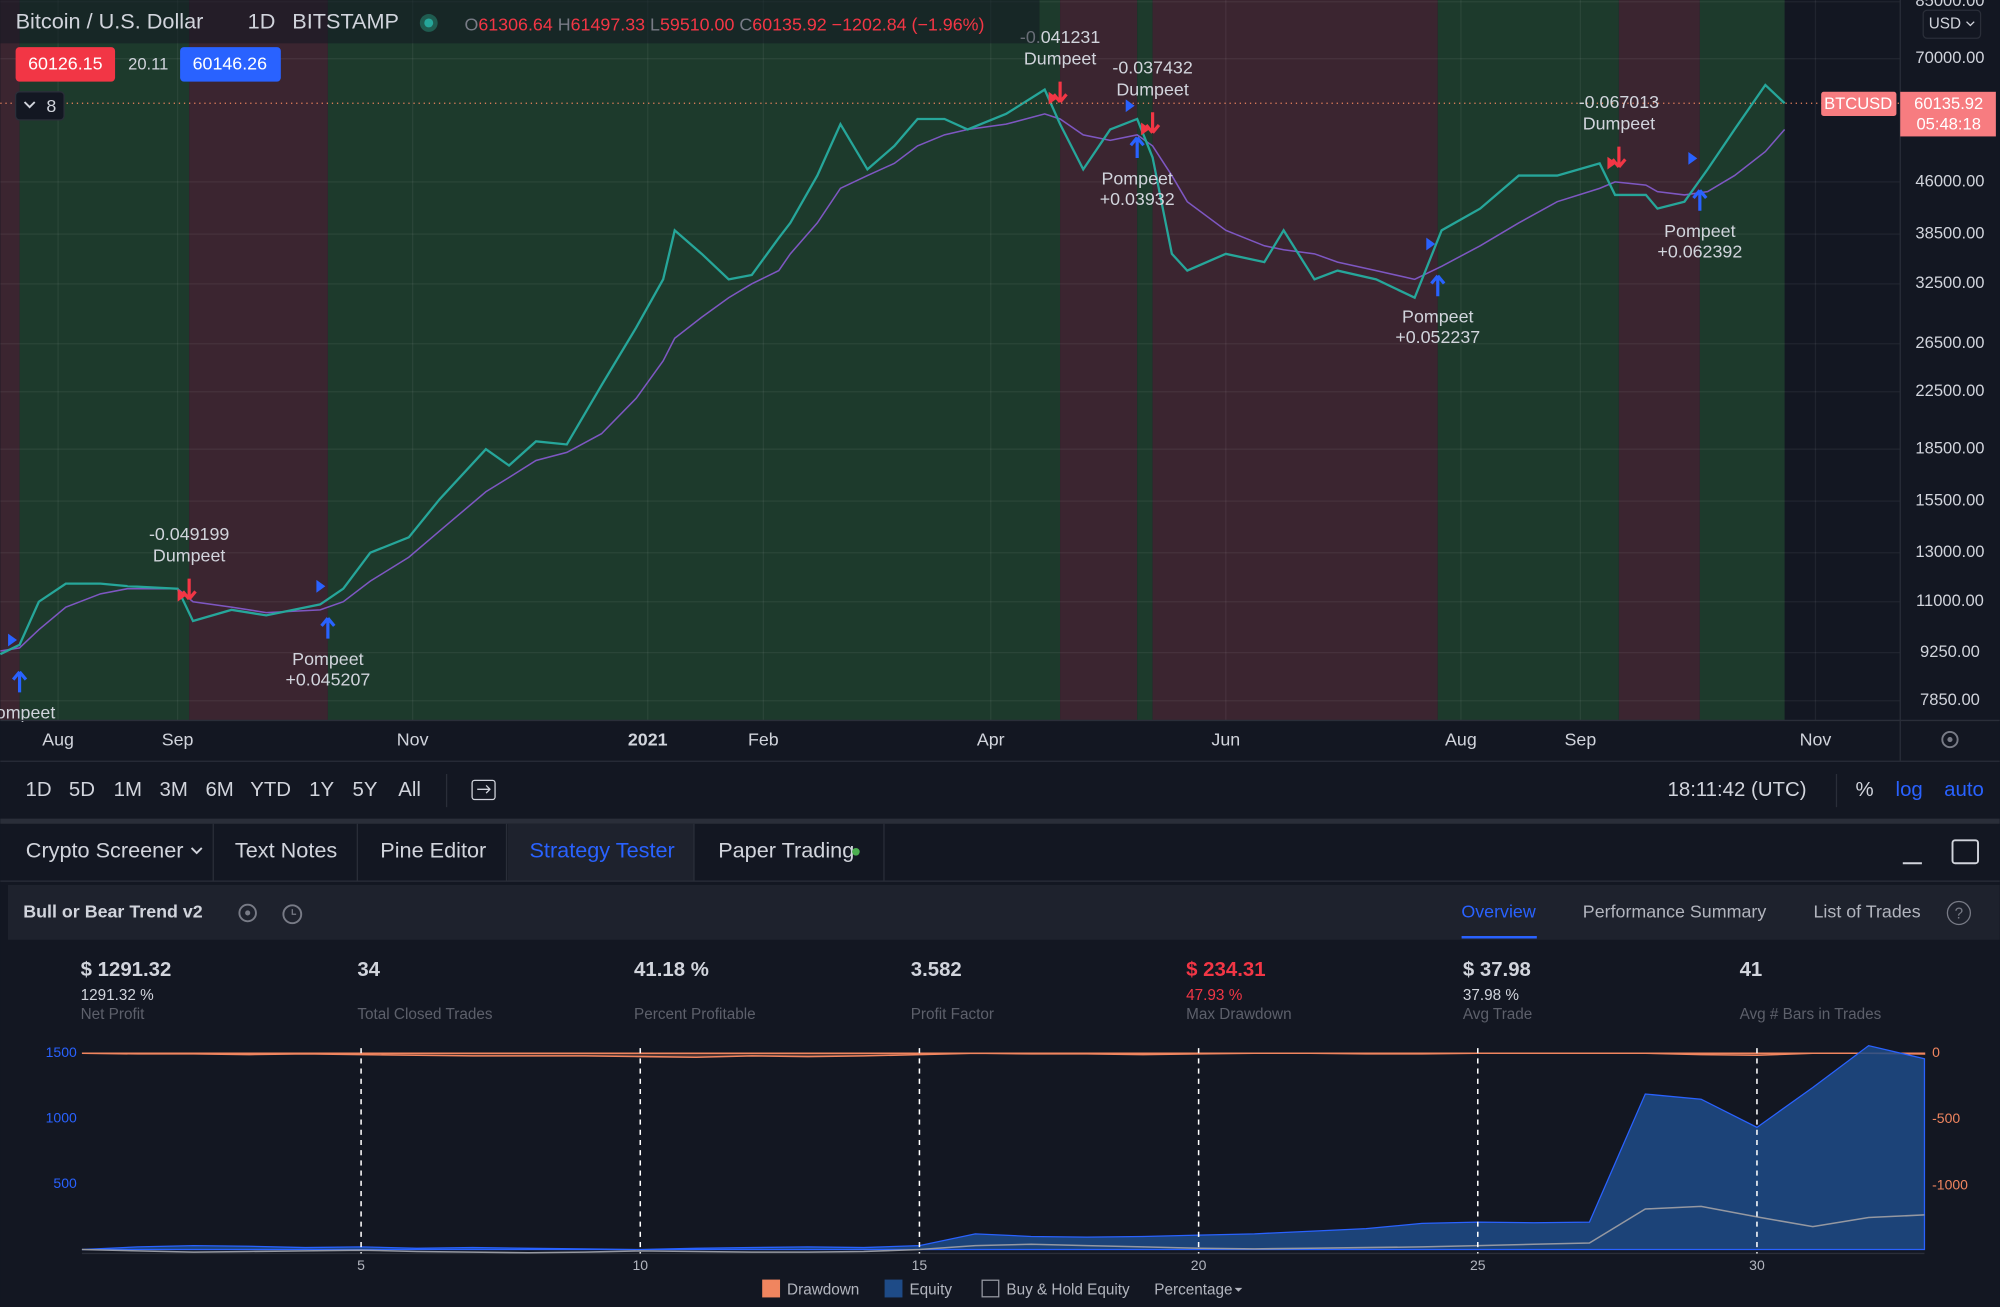 Image resolution: width=2000 pixels, height=1307 pixels. I want to click on y-tick-label: 13000.00, so click(1949, 551).